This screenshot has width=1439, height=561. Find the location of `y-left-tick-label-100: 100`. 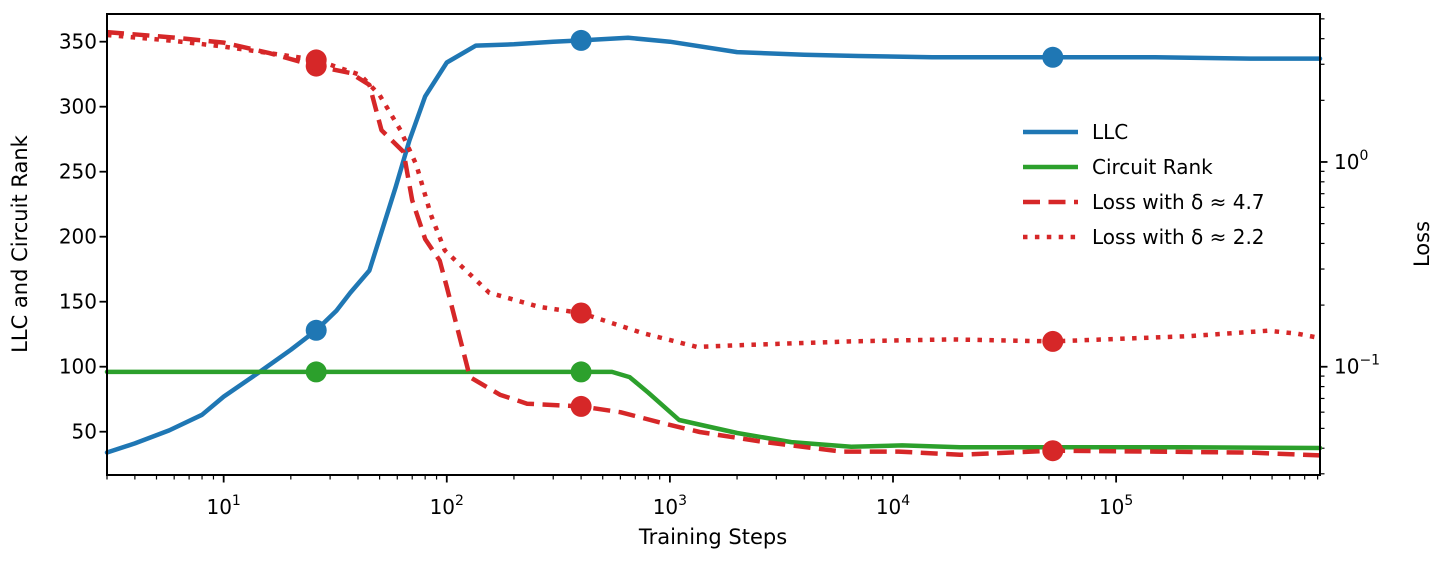

y-left-tick-label-100: 100 is located at coordinates (78, 367).